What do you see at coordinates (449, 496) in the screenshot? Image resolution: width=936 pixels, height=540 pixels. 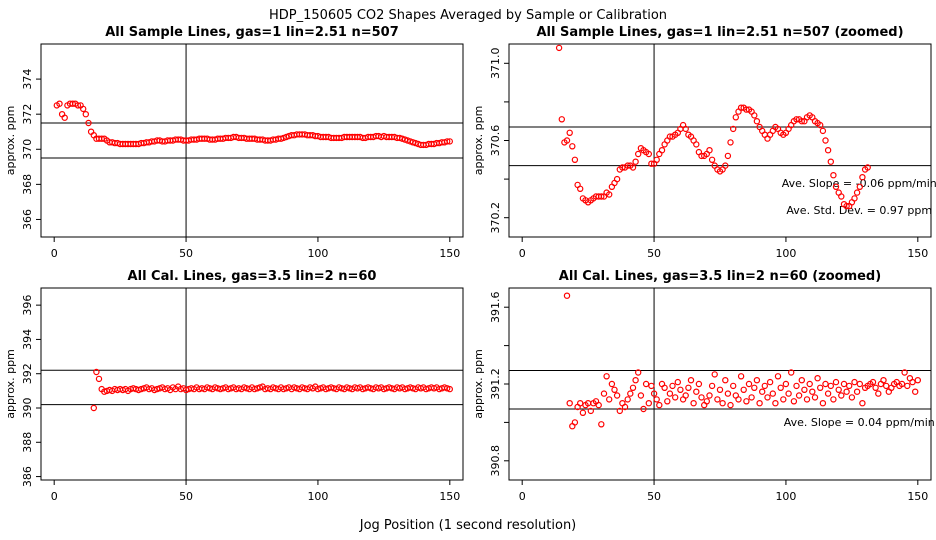 I see `x-tick-label: 150` at bounding box center [449, 496].